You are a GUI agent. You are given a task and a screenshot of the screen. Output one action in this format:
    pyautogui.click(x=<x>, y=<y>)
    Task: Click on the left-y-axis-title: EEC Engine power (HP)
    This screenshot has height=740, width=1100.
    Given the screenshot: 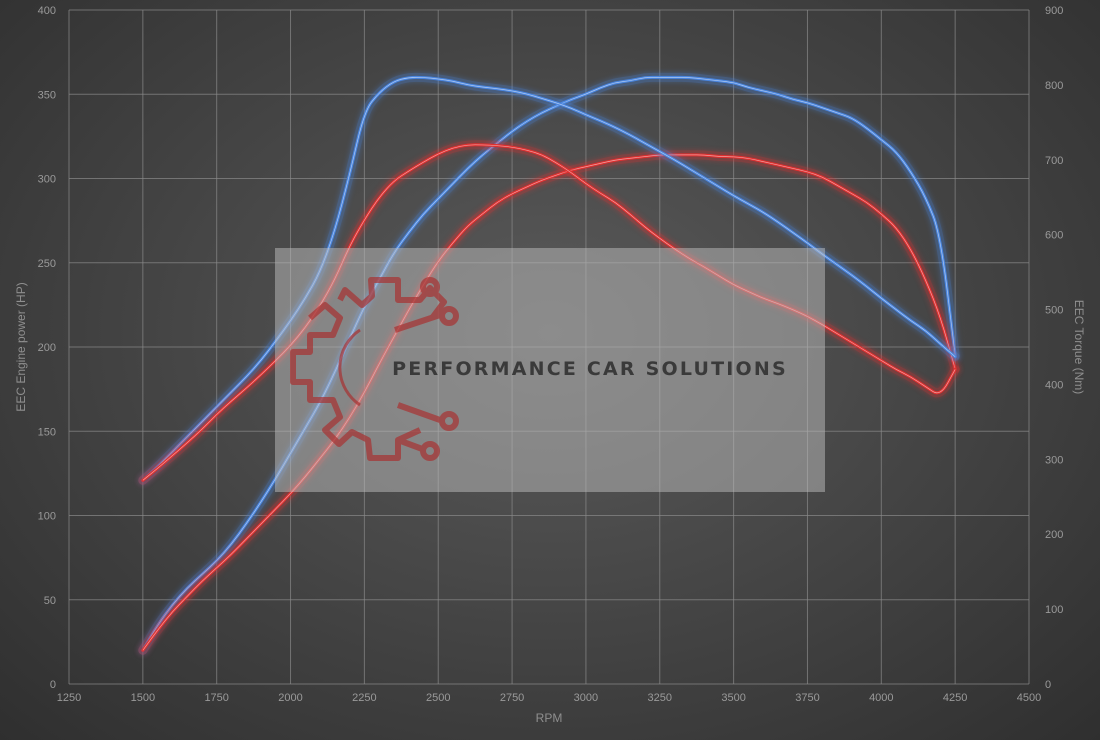 What is the action you would take?
    pyautogui.click(x=21, y=346)
    